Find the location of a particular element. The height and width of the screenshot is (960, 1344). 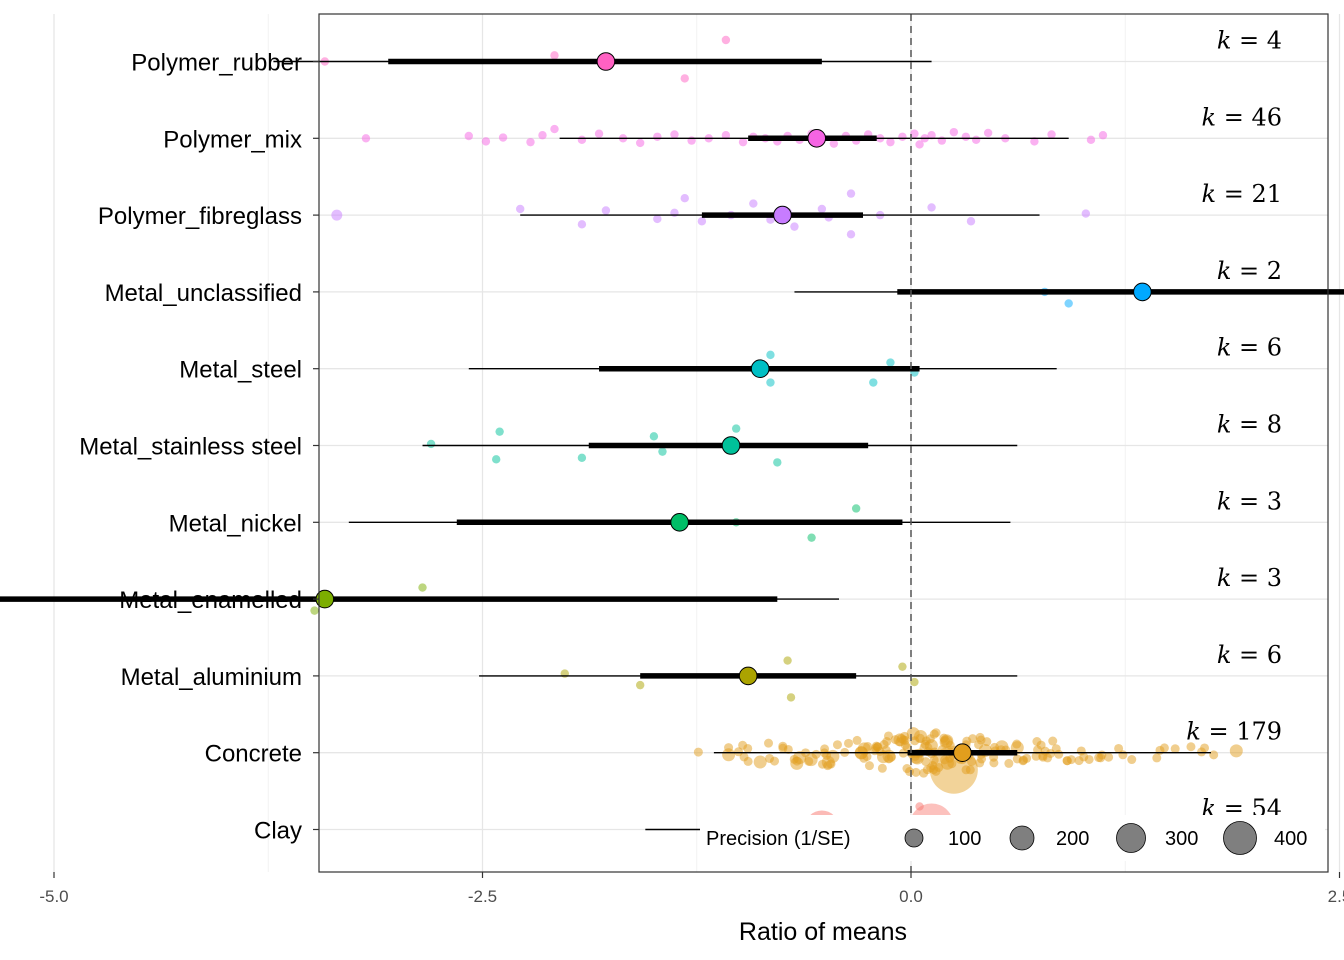

category-label-metal-nickel: Metal_nickel is located at coordinates (235, 523).